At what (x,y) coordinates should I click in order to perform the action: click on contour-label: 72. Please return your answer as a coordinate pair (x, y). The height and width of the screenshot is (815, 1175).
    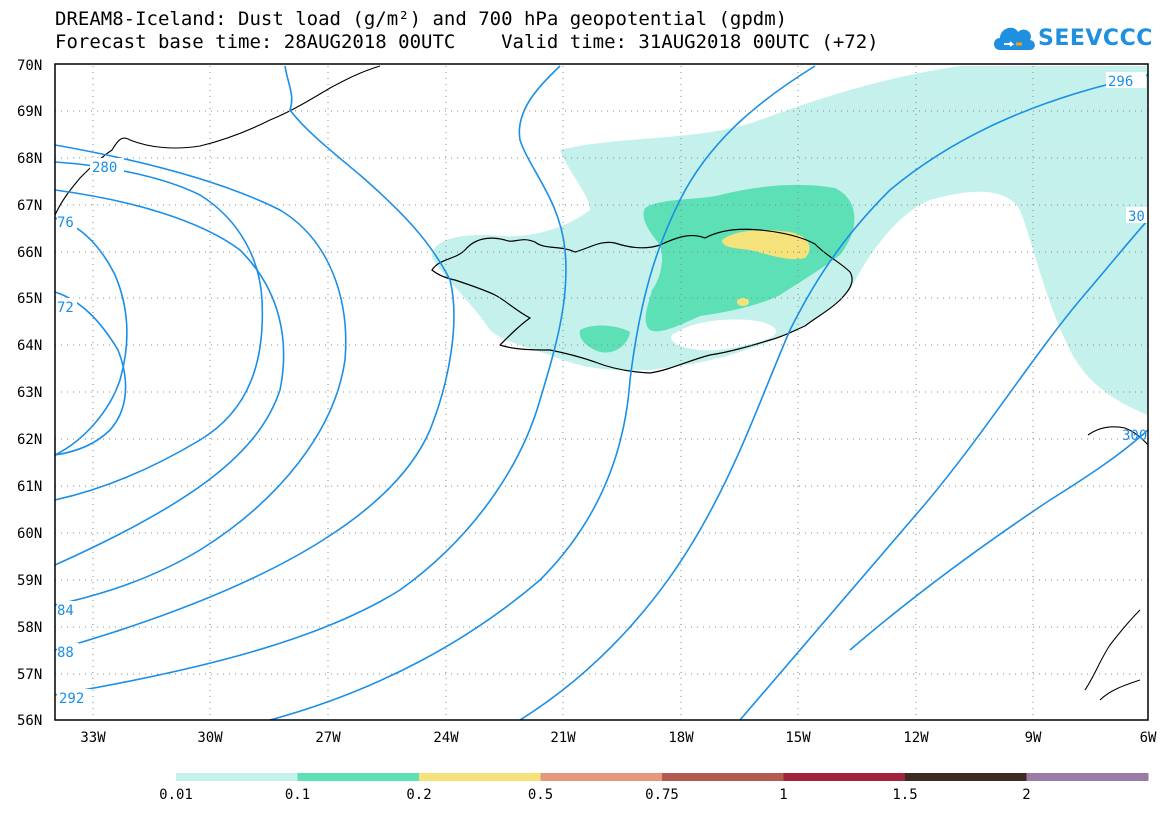
    Looking at the image, I should click on (65, 308).